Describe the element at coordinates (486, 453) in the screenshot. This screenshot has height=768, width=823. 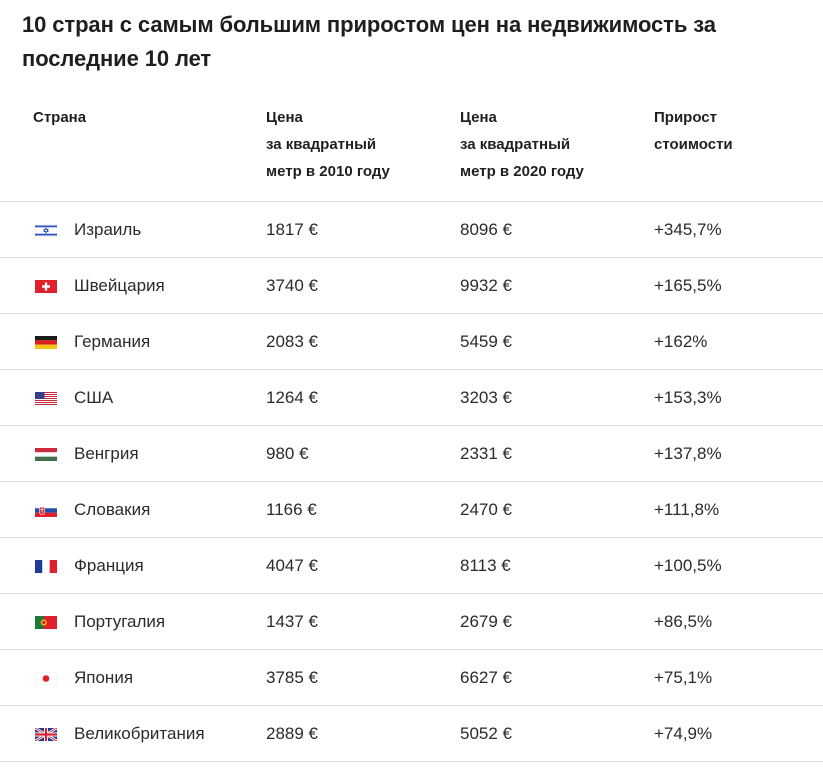
I see `price-2020: 2331 €` at that location.